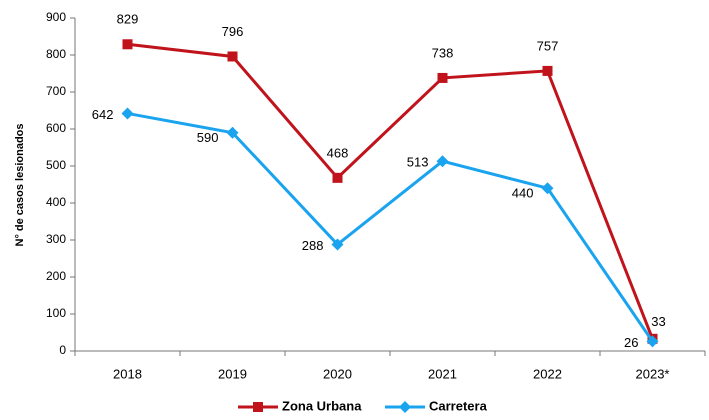  Describe the element at coordinates (56, 128) in the screenshot. I see `y-tick-label: 600` at that location.